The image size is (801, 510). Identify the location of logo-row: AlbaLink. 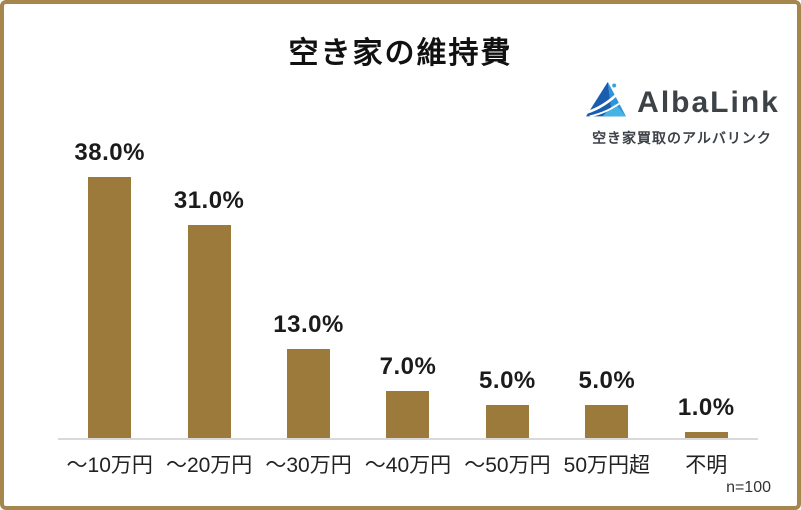
(682, 102).